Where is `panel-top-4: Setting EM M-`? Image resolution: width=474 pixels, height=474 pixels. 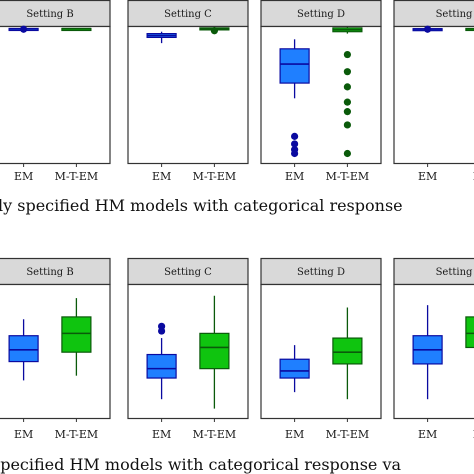 panel-top-4: Setting EM M- is located at coordinates (433, 91).